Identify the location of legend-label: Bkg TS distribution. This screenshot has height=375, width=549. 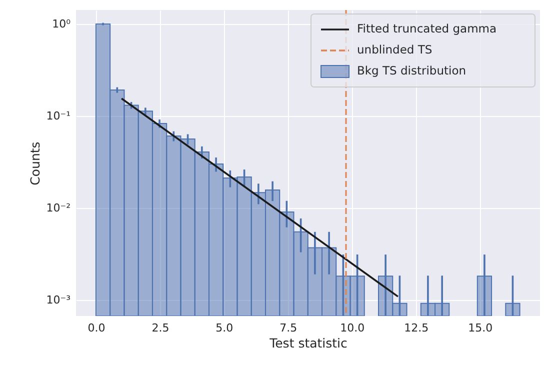
(411, 71).